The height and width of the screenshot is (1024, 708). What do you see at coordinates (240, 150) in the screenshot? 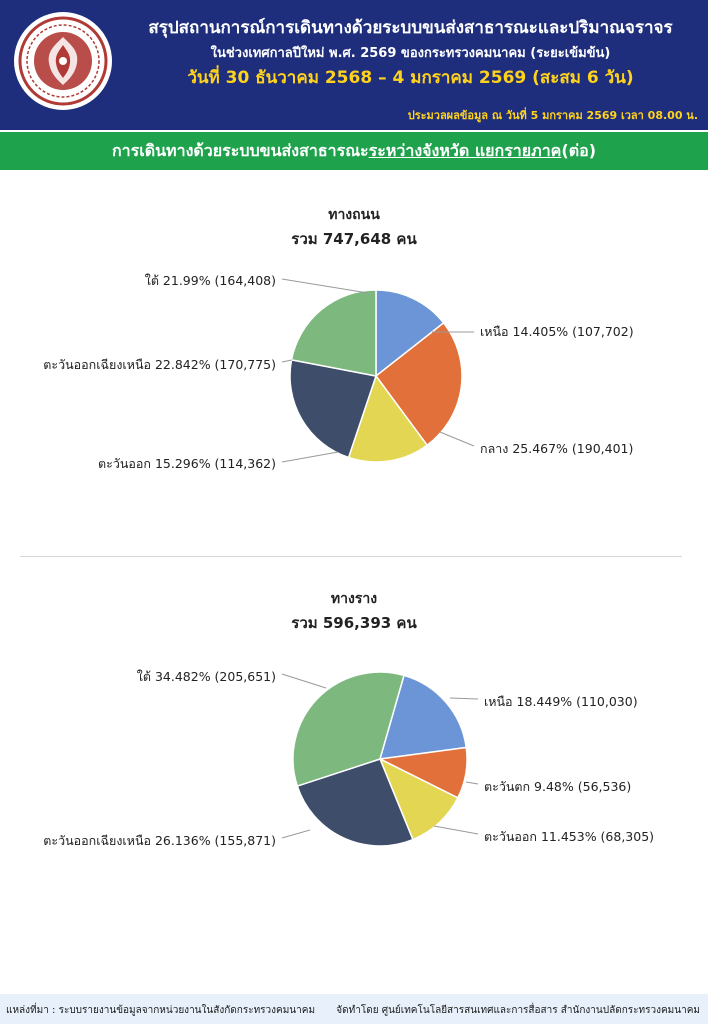
I see `section-title-prefix: การเดินทางด้วยระบบขนส่งสาธารณะ` at bounding box center [240, 150].